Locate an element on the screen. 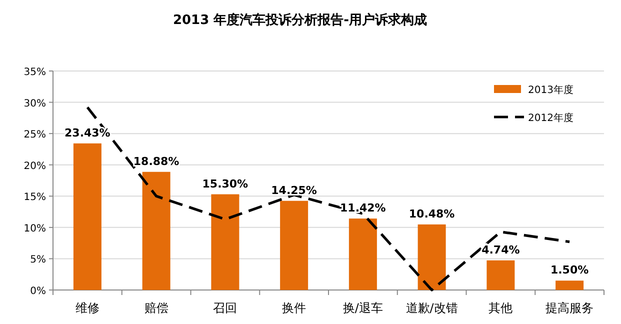 The image size is (621, 324). x-tick-label: 换件 is located at coordinates (294, 308).